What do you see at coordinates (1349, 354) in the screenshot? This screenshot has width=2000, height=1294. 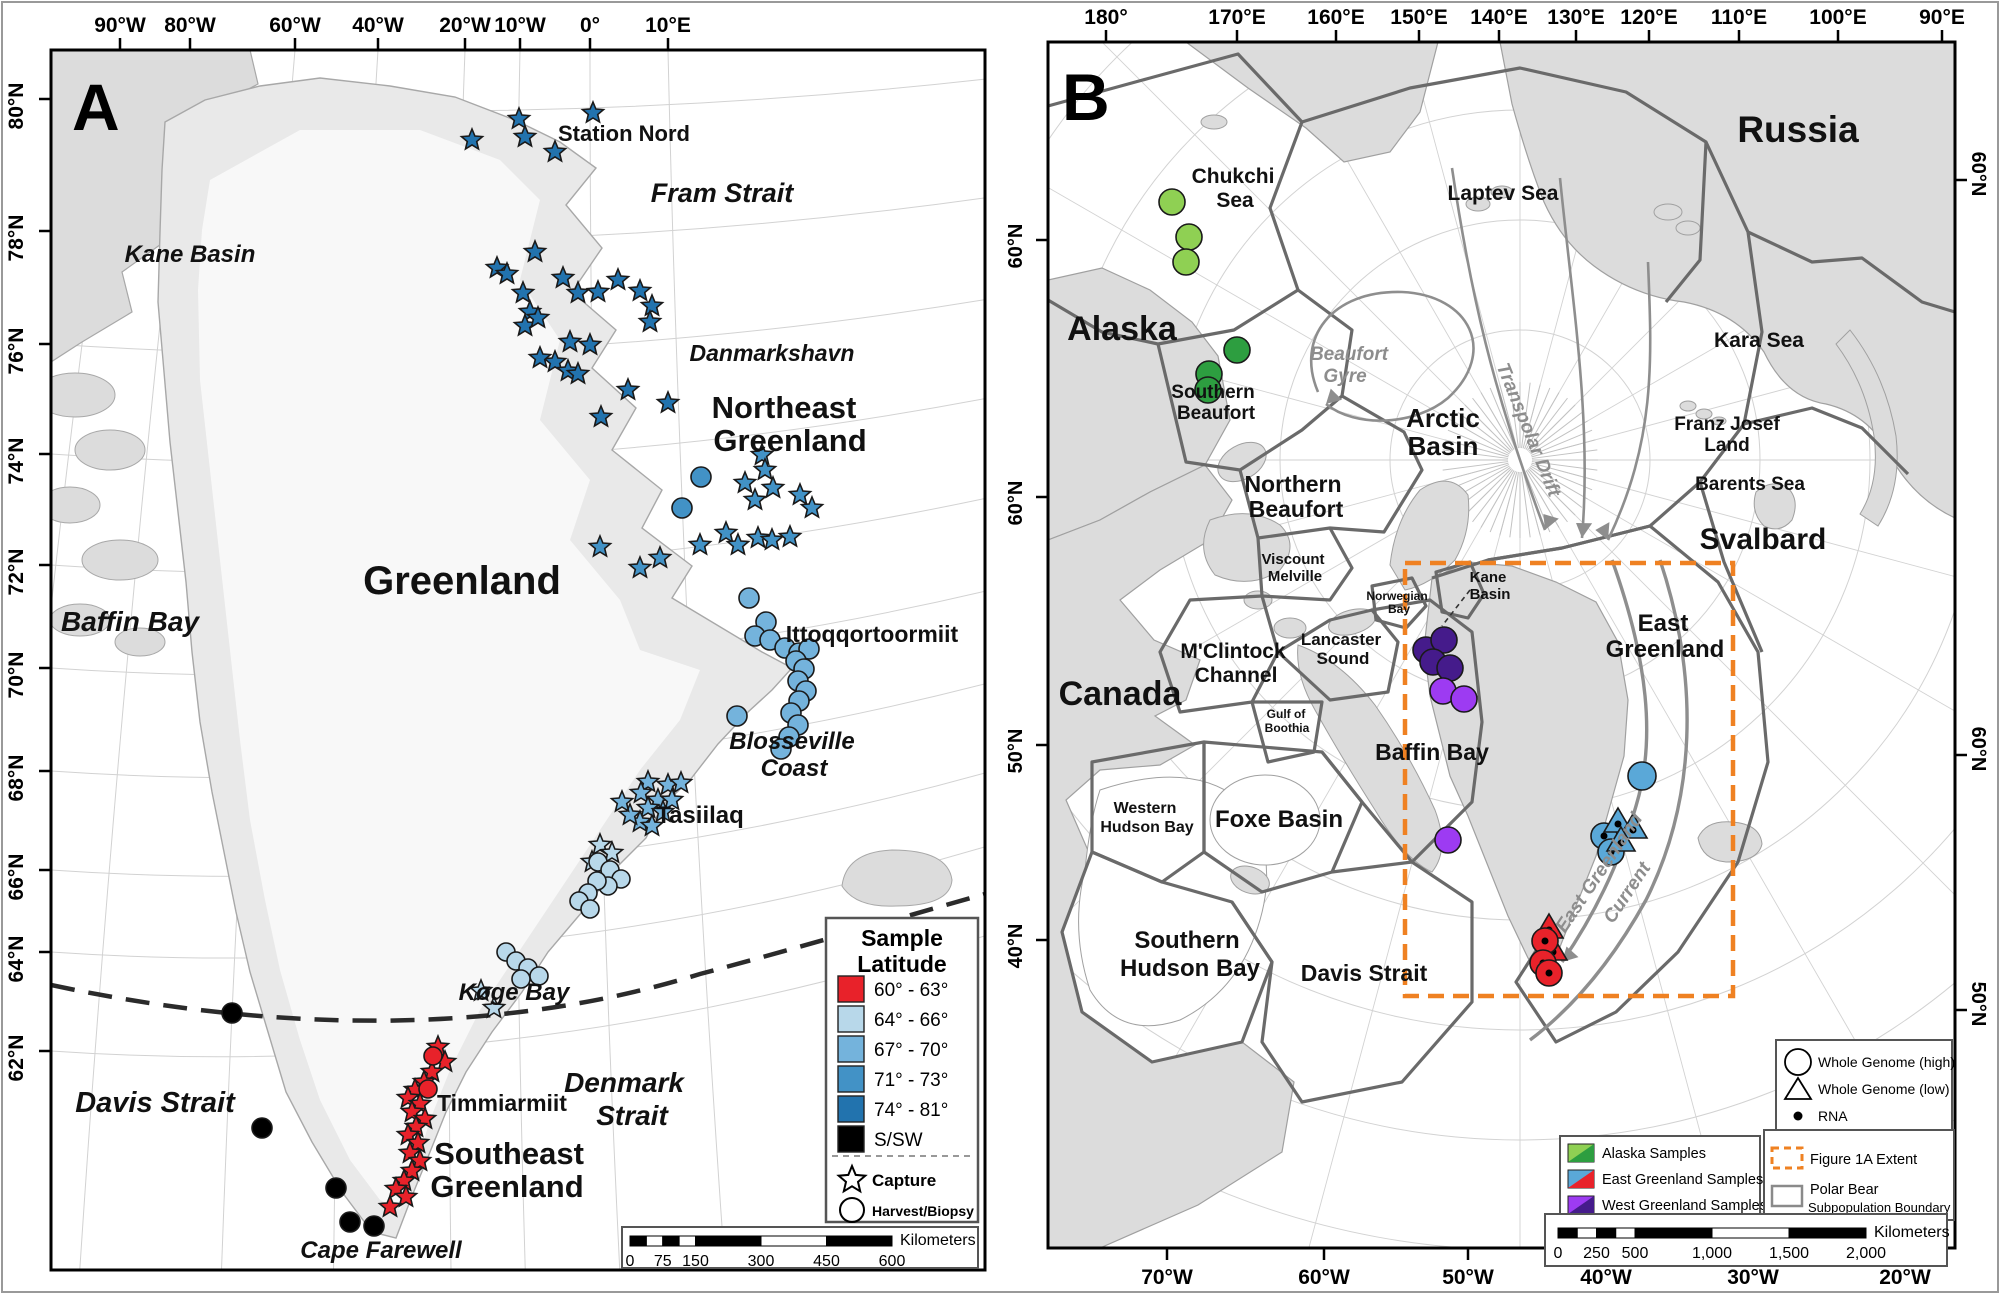 I see `place-label: Beaufort` at bounding box center [1349, 354].